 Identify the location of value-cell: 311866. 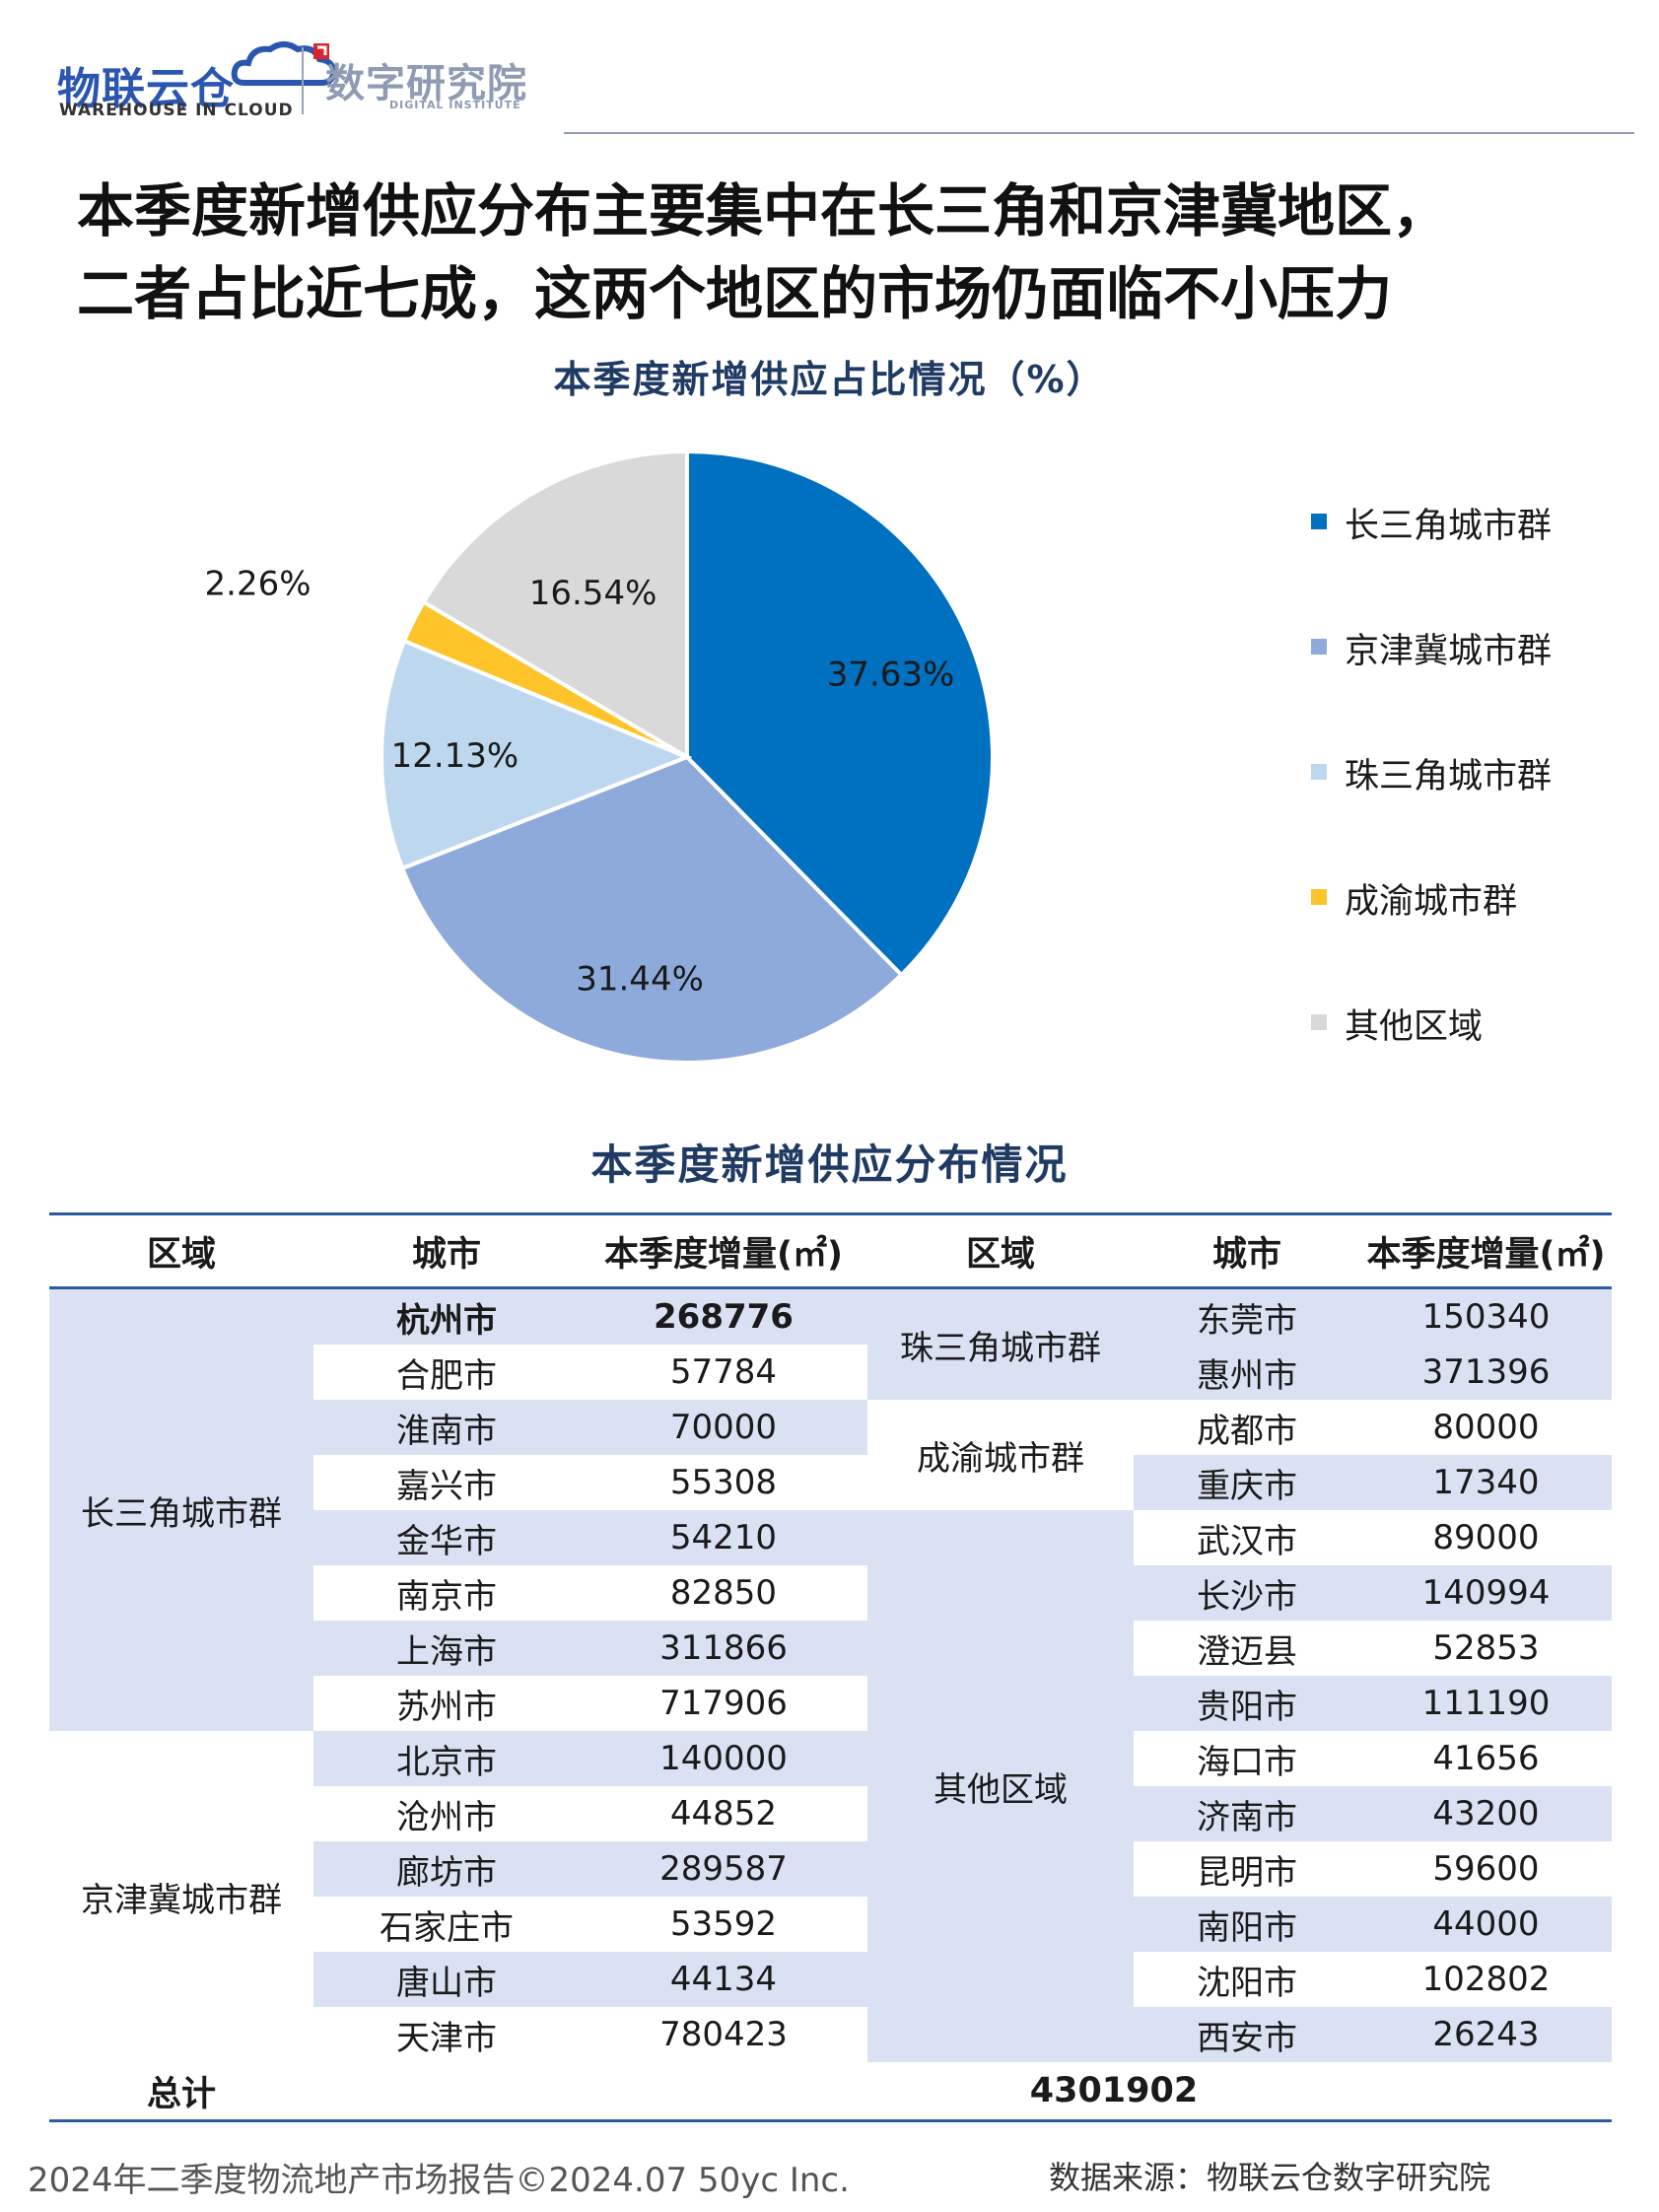
(723, 1649).